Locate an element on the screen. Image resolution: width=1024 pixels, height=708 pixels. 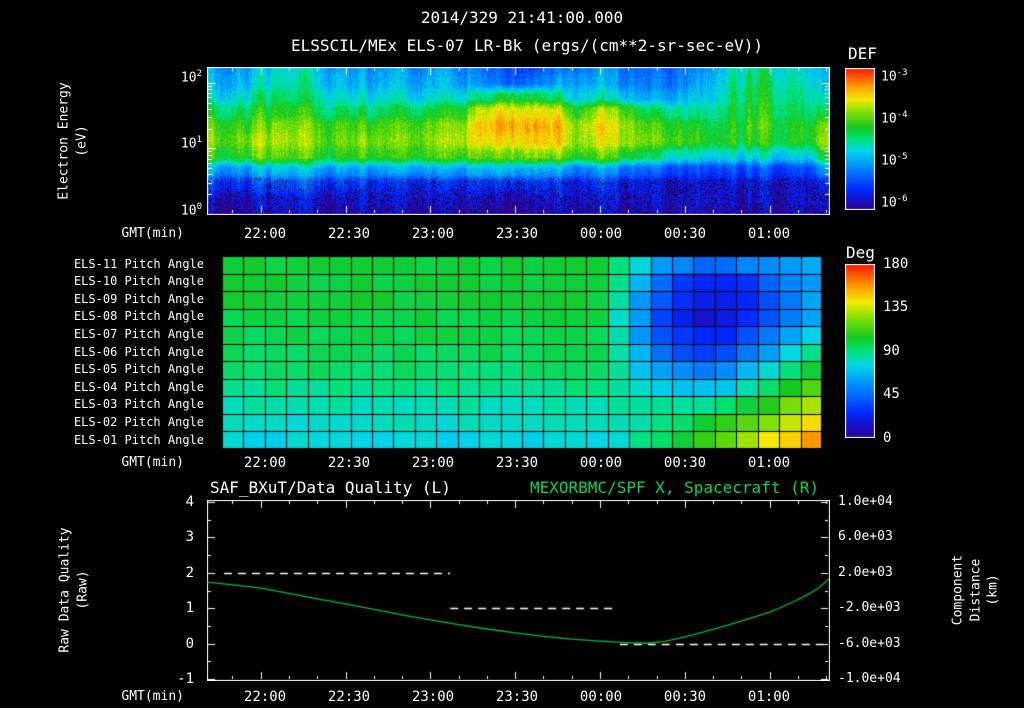
spectrogram-ytick-1ev: 100 is located at coordinates (180, 210).